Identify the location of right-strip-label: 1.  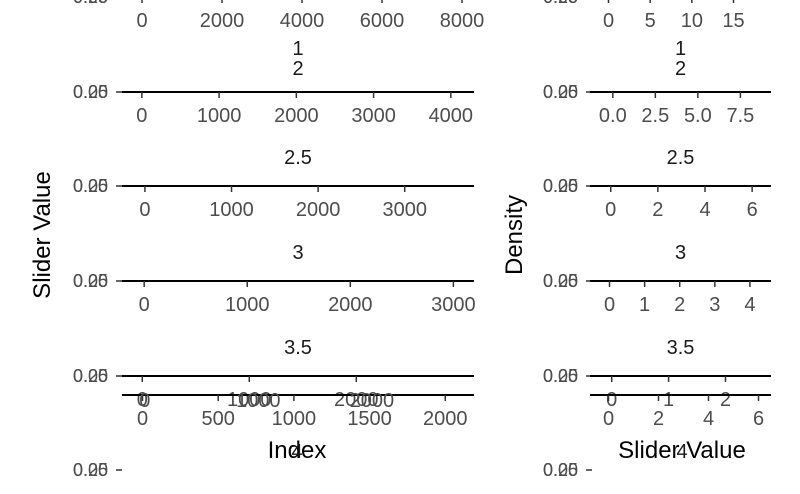
(680, 49).